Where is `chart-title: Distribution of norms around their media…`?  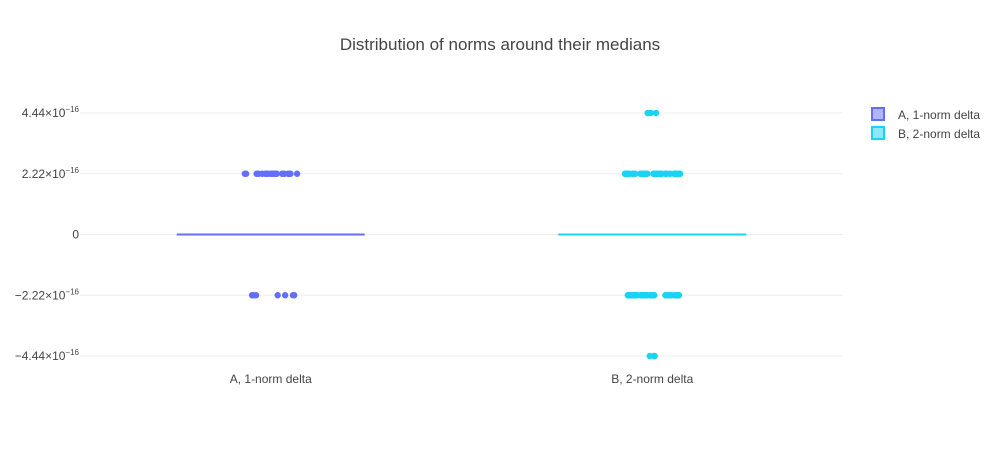
chart-title: Distribution of norms around their media… is located at coordinates (500, 44).